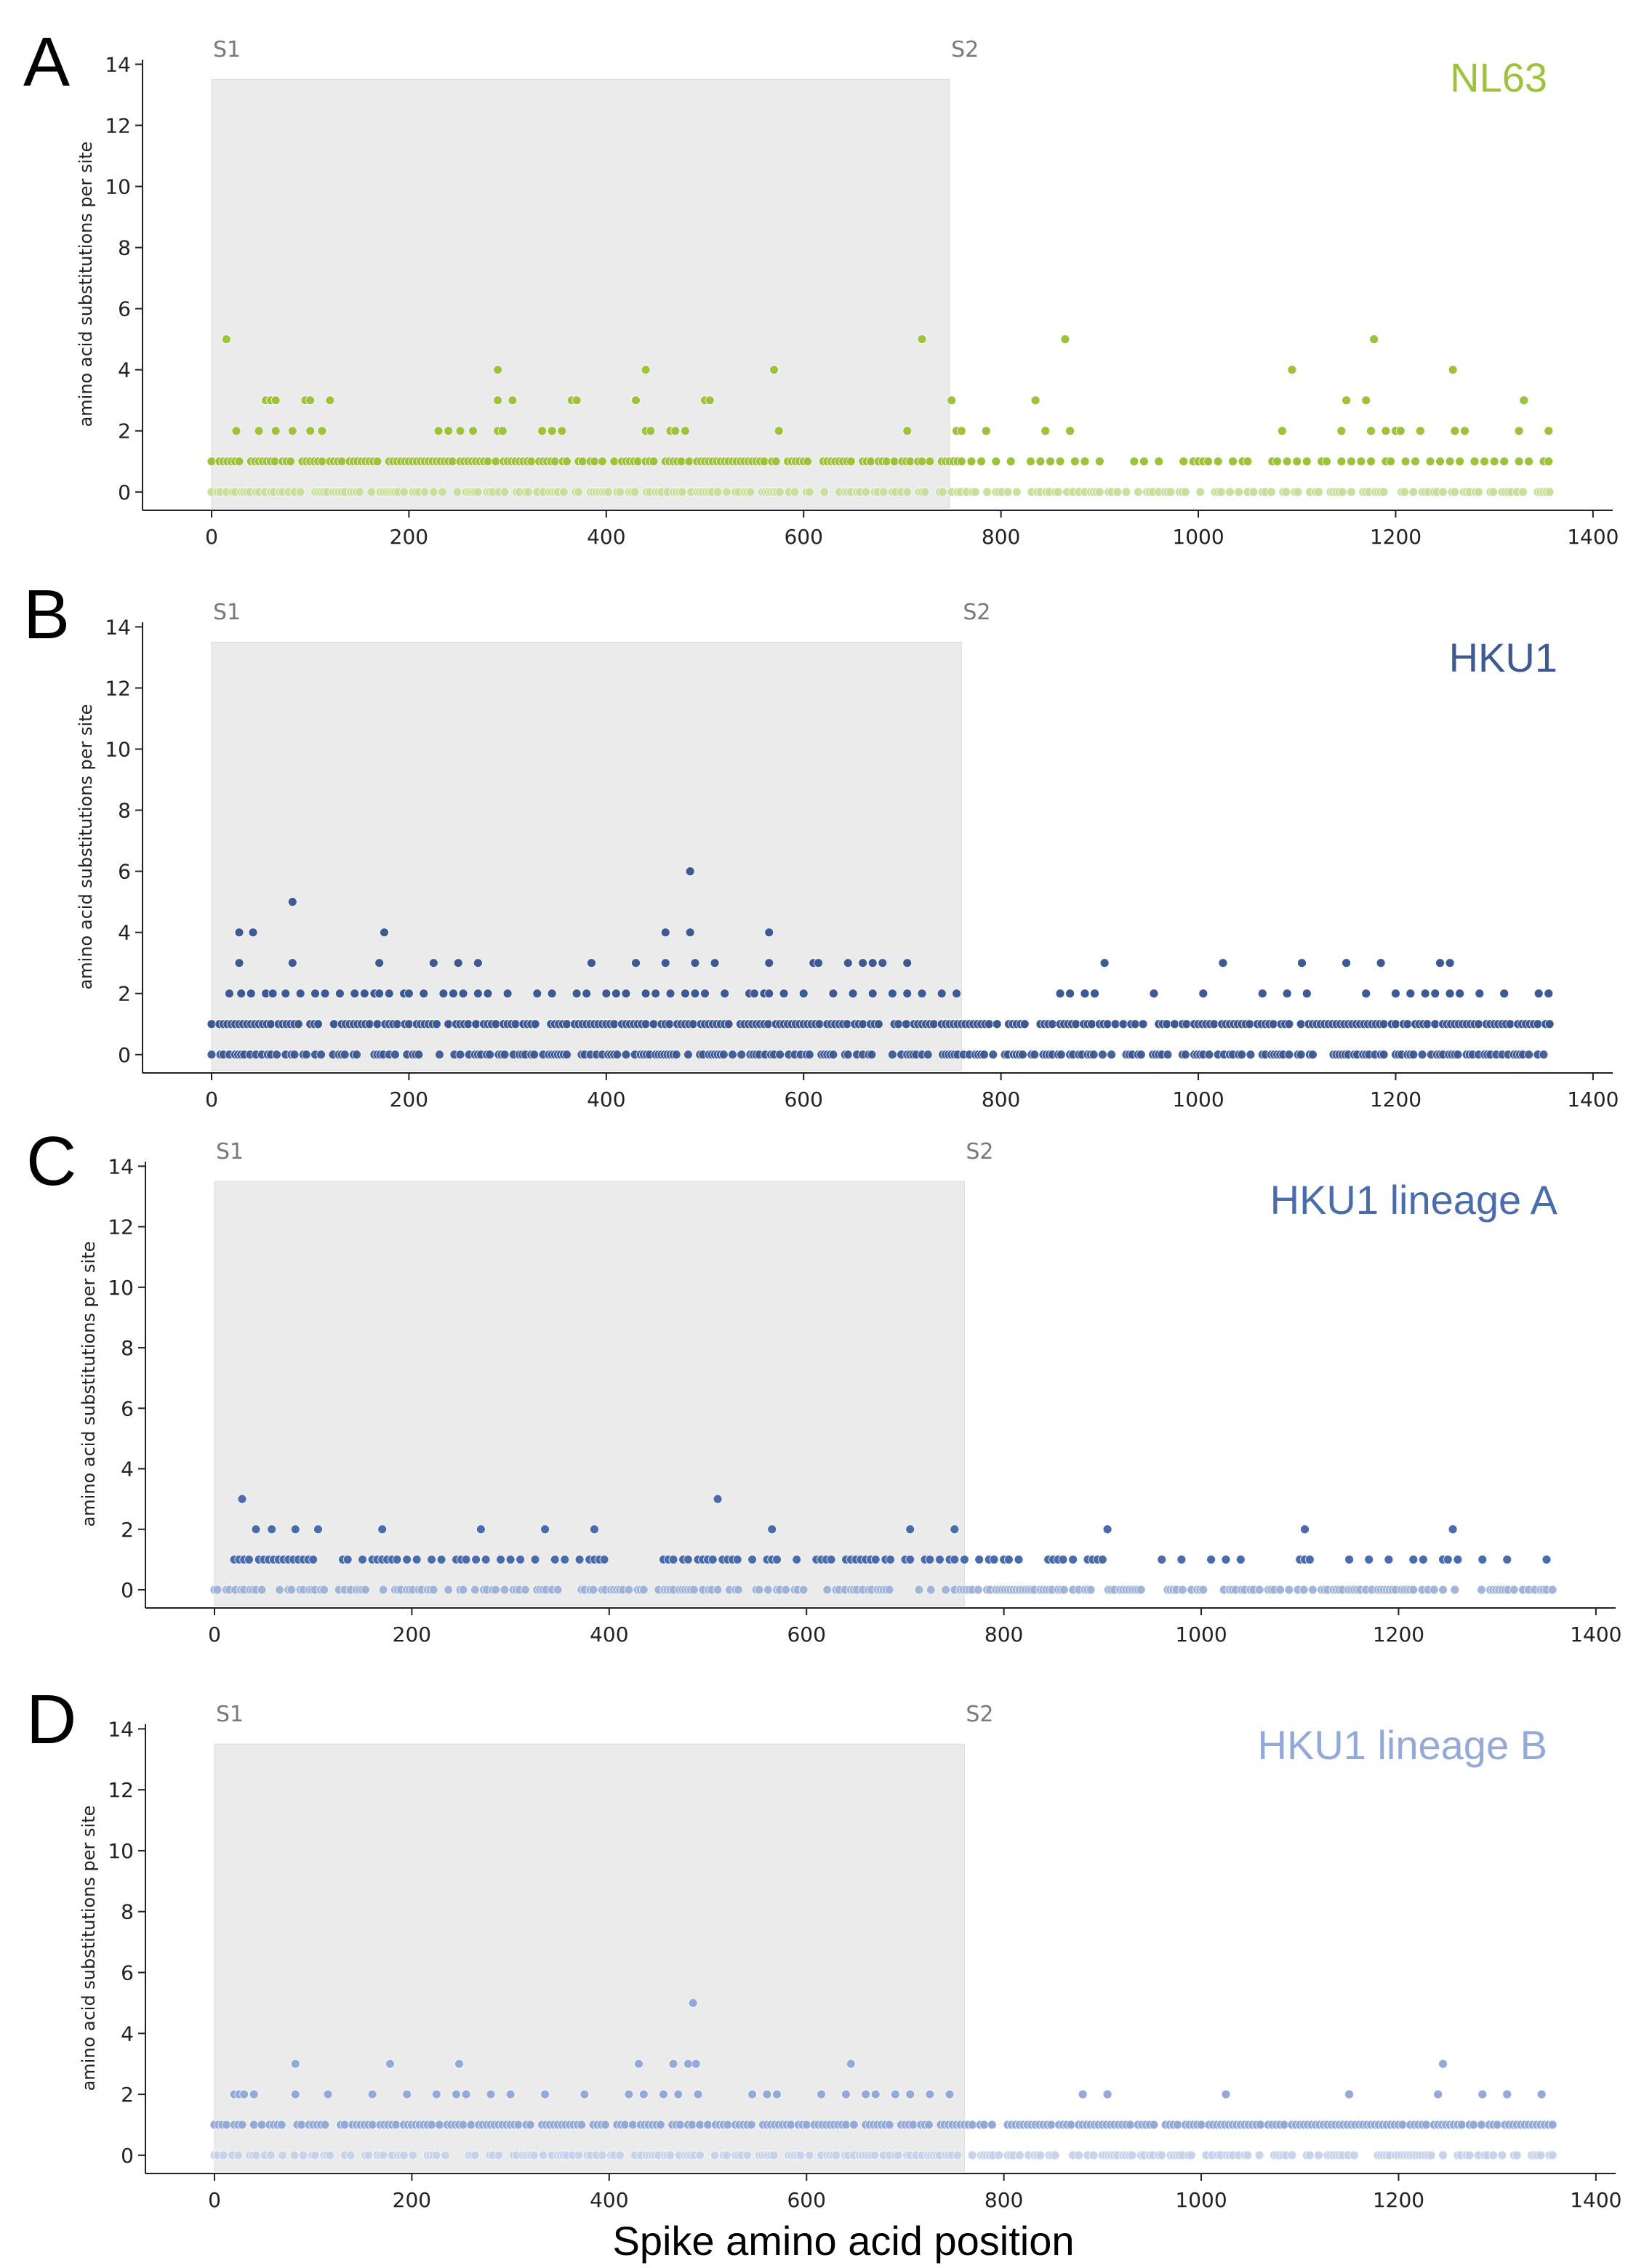  I want to click on x-tick-label: 0, so click(211, 537).